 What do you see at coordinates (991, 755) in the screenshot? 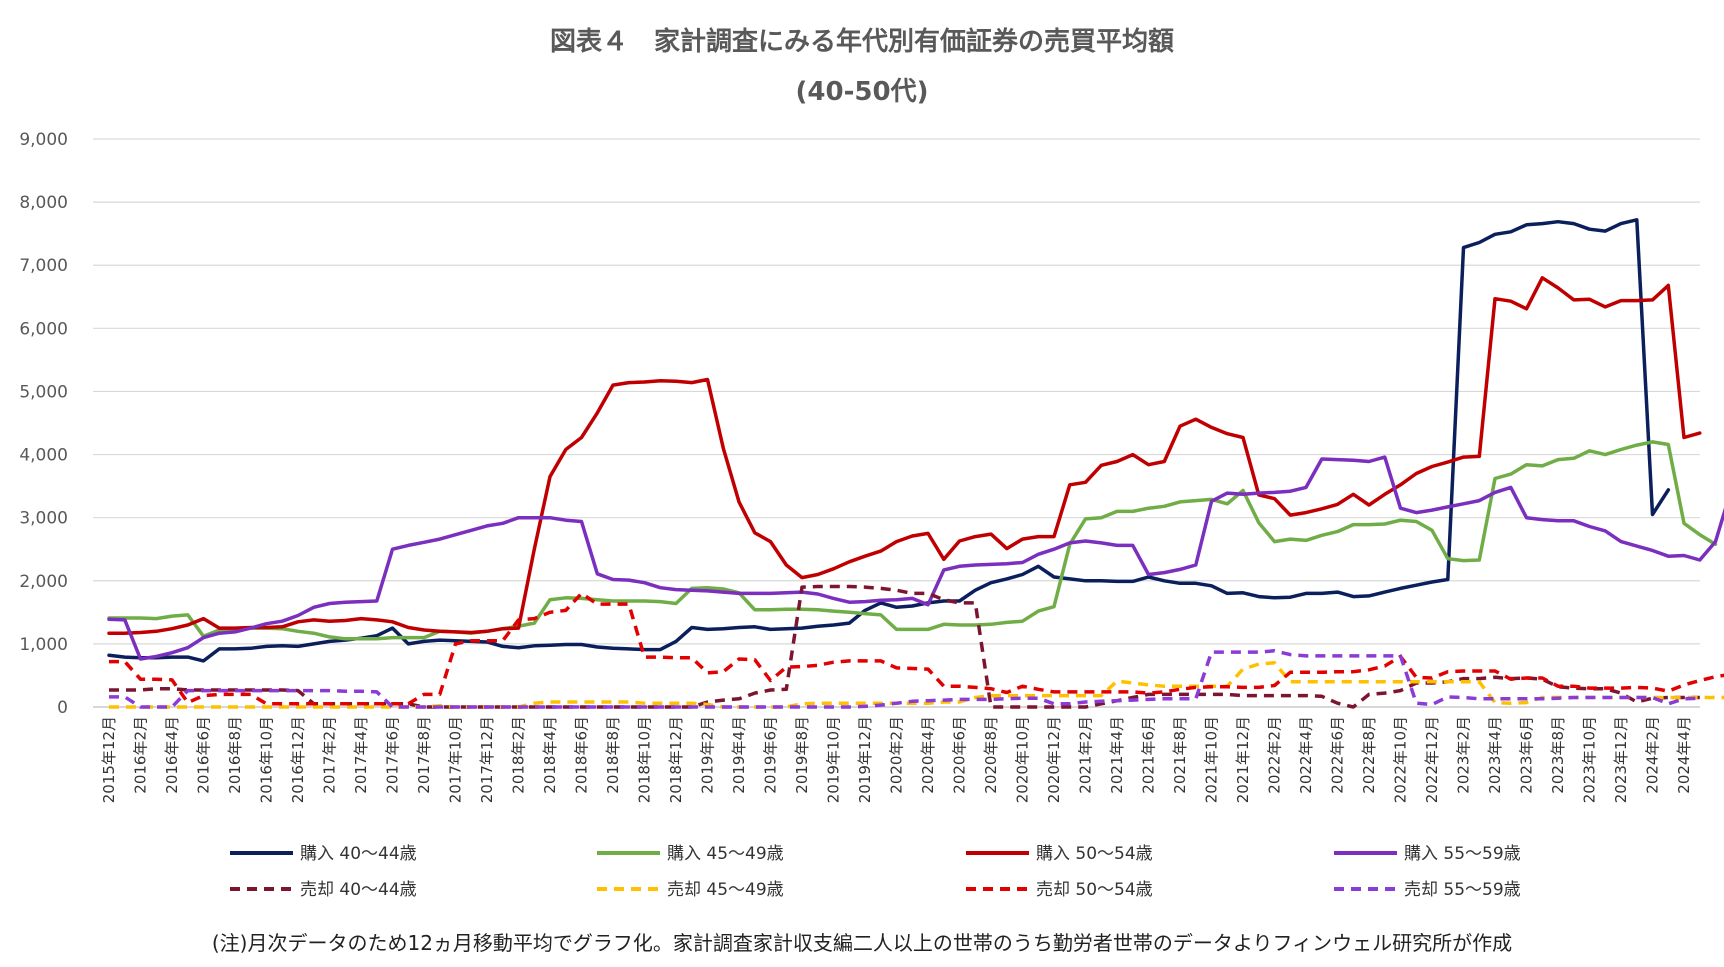
I see `x-tick-label: 2020年8月` at bounding box center [991, 755].